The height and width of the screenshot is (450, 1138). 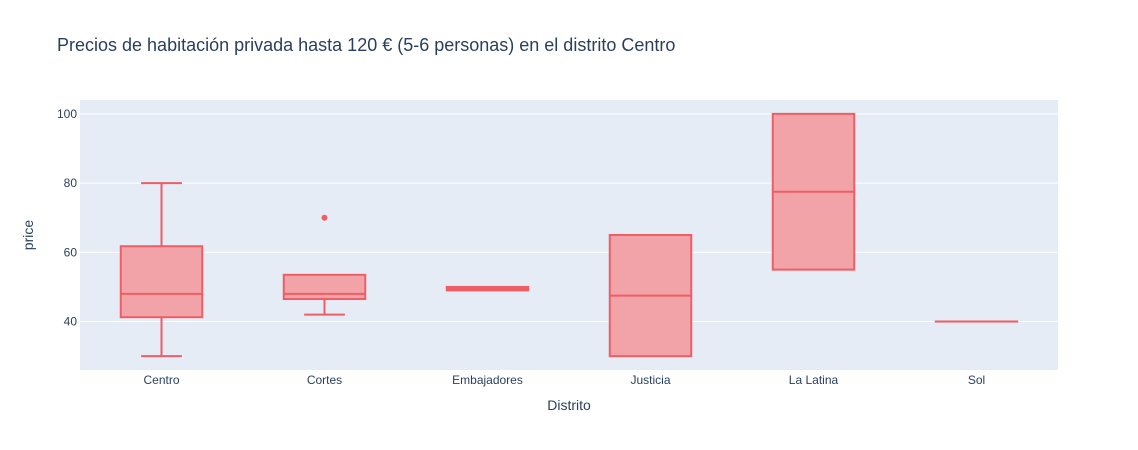 What do you see at coordinates (650, 296) in the screenshot?
I see `box-justicia` at bounding box center [650, 296].